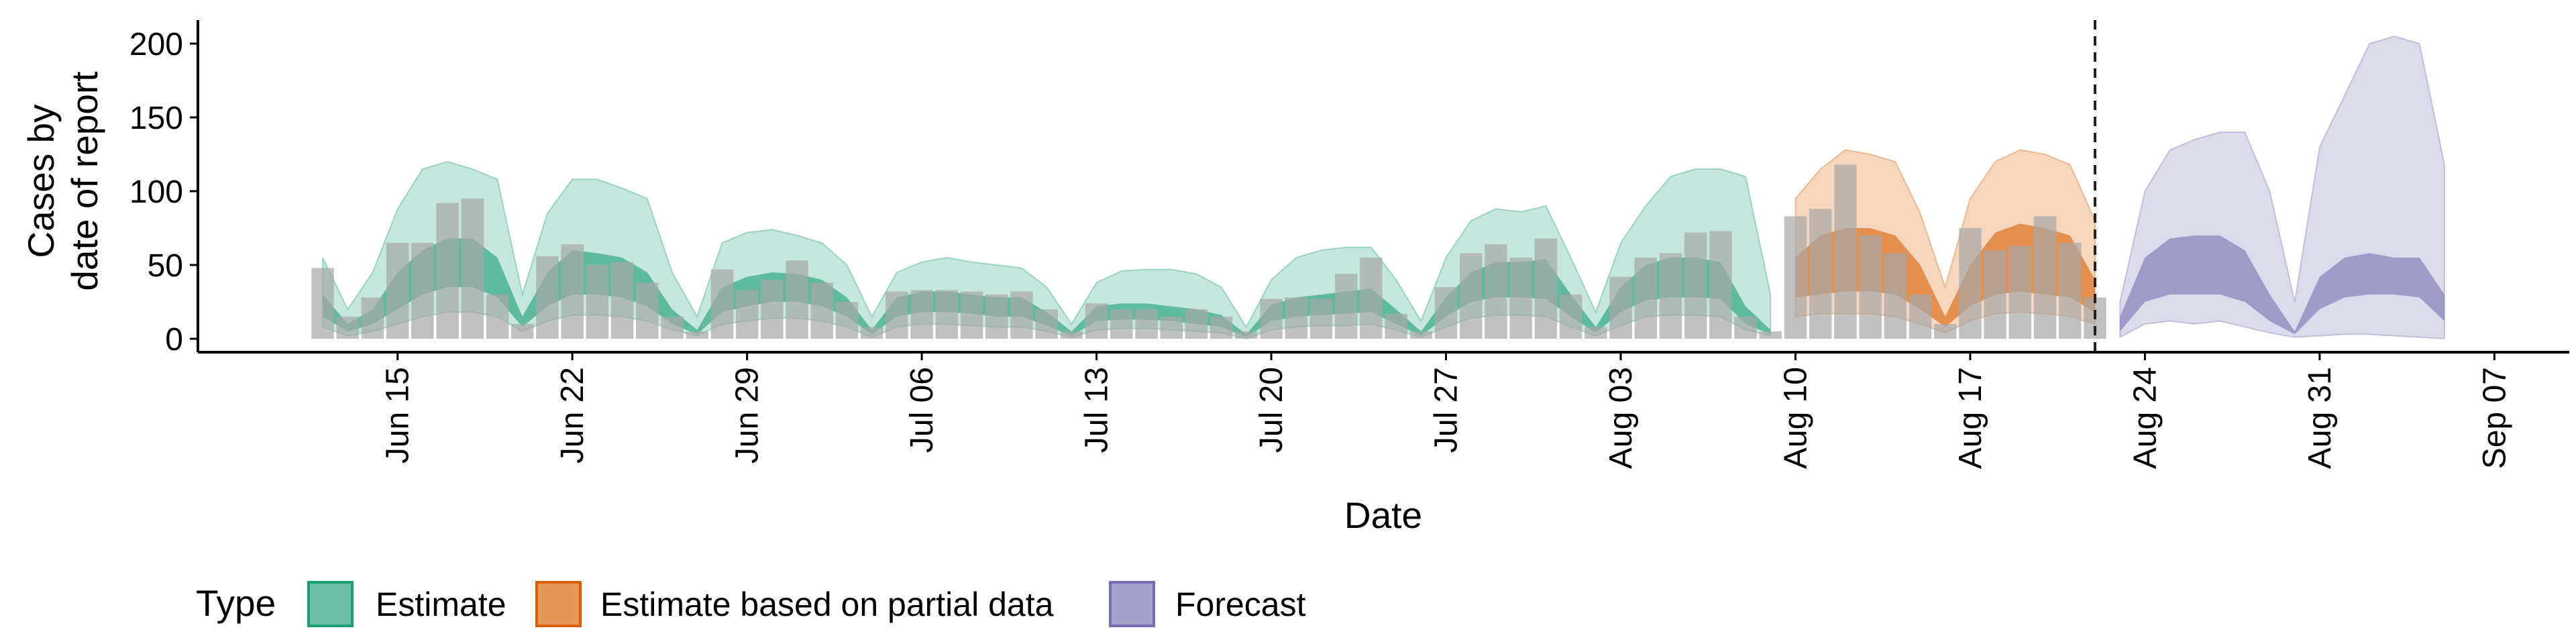  What do you see at coordinates (1240, 604) in the screenshot?
I see `legend-label-forecast: Forecast` at bounding box center [1240, 604].